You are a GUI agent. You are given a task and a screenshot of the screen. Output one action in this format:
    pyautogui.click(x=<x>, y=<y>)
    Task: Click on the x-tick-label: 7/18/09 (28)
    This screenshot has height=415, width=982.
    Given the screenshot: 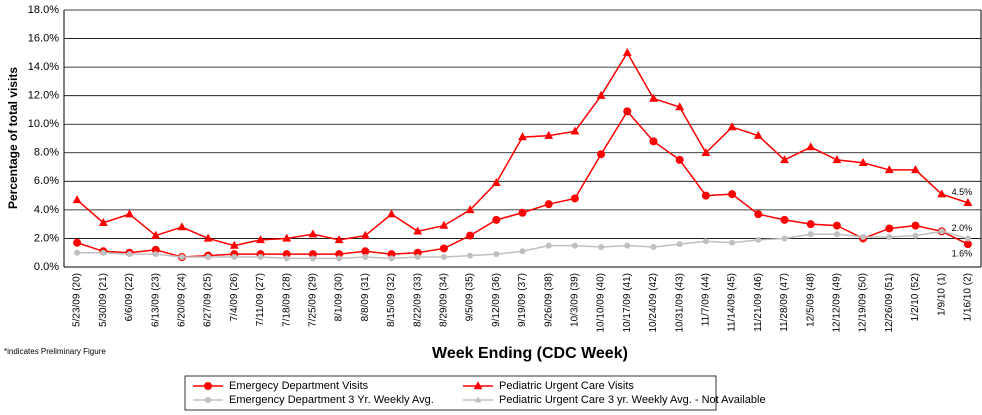 What is the action you would take?
    pyautogui.click(x=286, y=300)
    